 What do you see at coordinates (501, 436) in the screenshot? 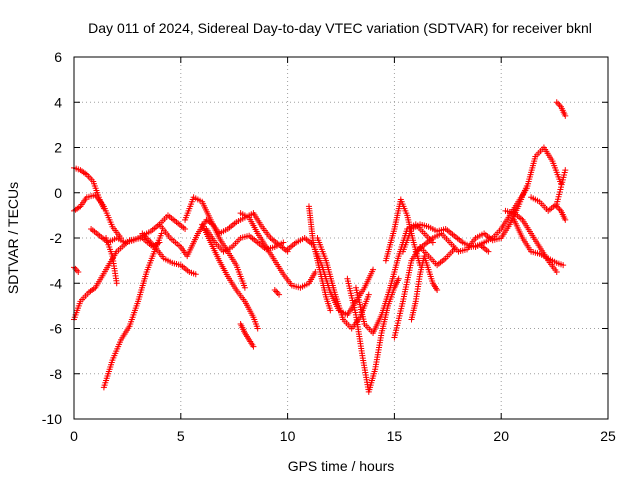
I see `x-tick-label: 20` at bounding box center [501, 436].